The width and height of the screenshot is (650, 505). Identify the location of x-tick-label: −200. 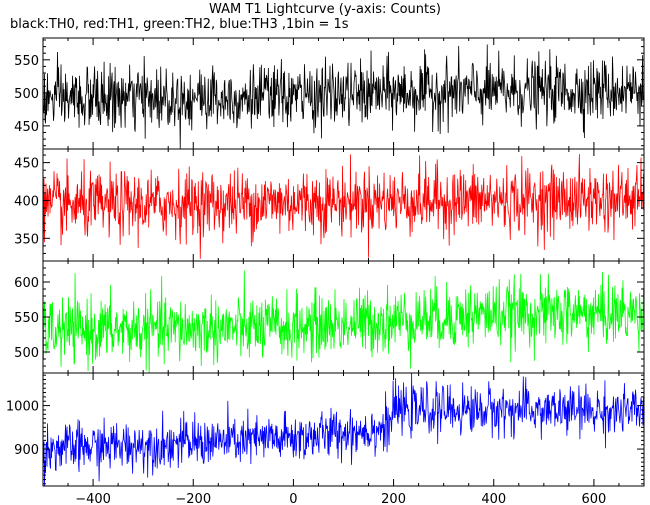
(193, 498).